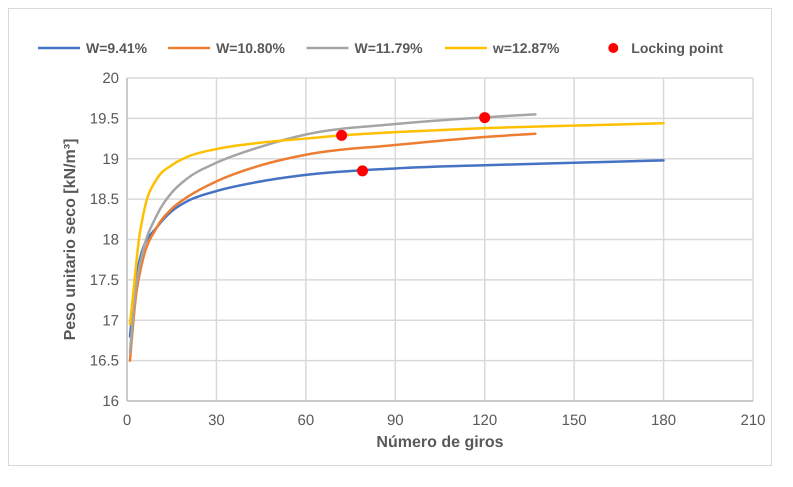  I want to click on y-tick-label: 20, so click(110, 78).